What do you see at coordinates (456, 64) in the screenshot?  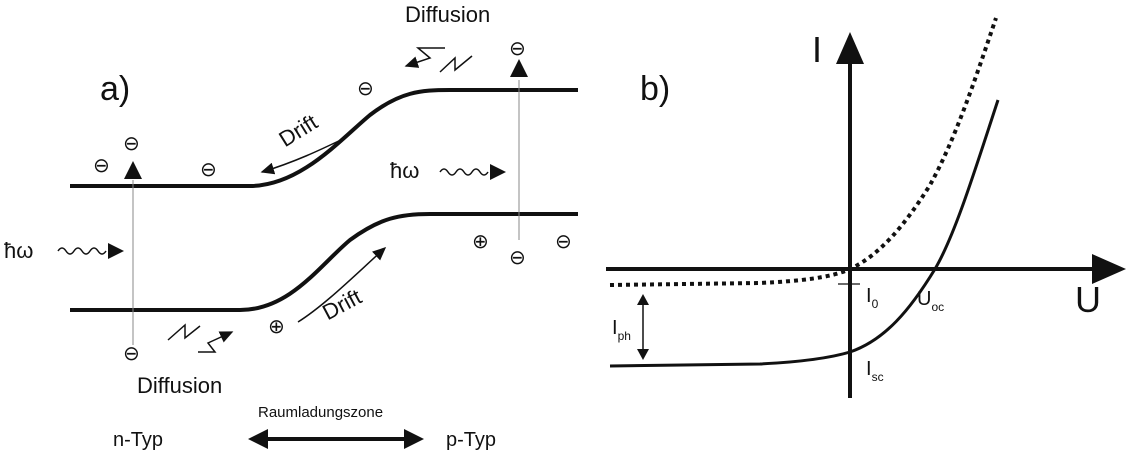 I see `photon-zigzag-top` at bounding box center [456, 64].